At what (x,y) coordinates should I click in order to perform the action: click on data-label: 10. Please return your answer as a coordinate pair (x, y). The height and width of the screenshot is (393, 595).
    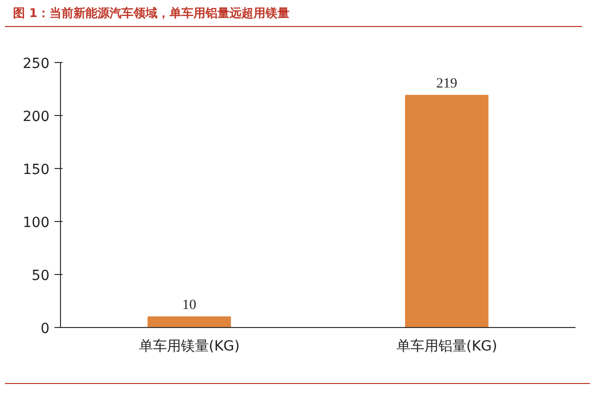
    Looking at the image, I should click on (189, 305).